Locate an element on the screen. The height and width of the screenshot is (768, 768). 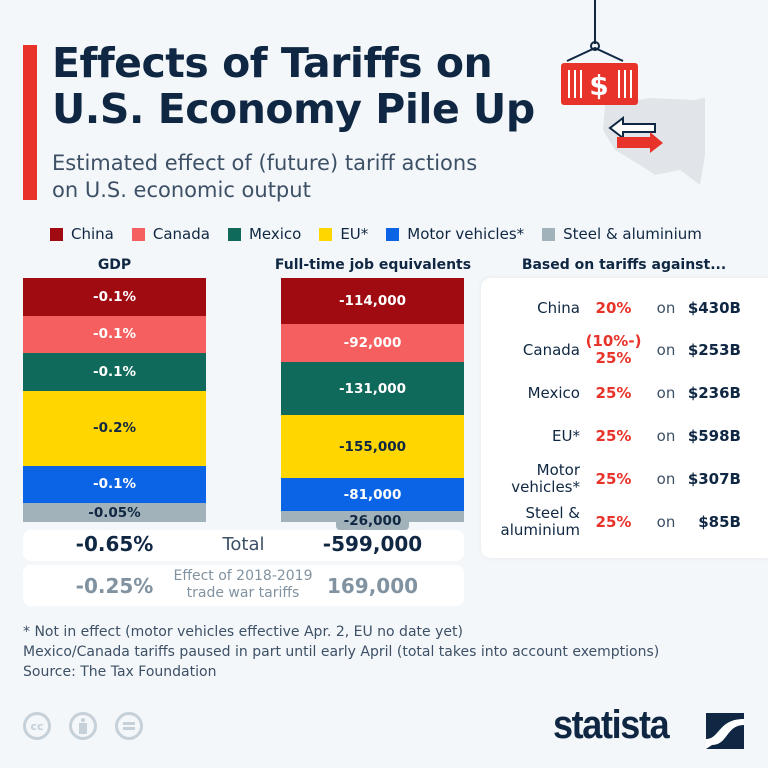
tariff-rate: 20% is located at coordinates (613, 307).